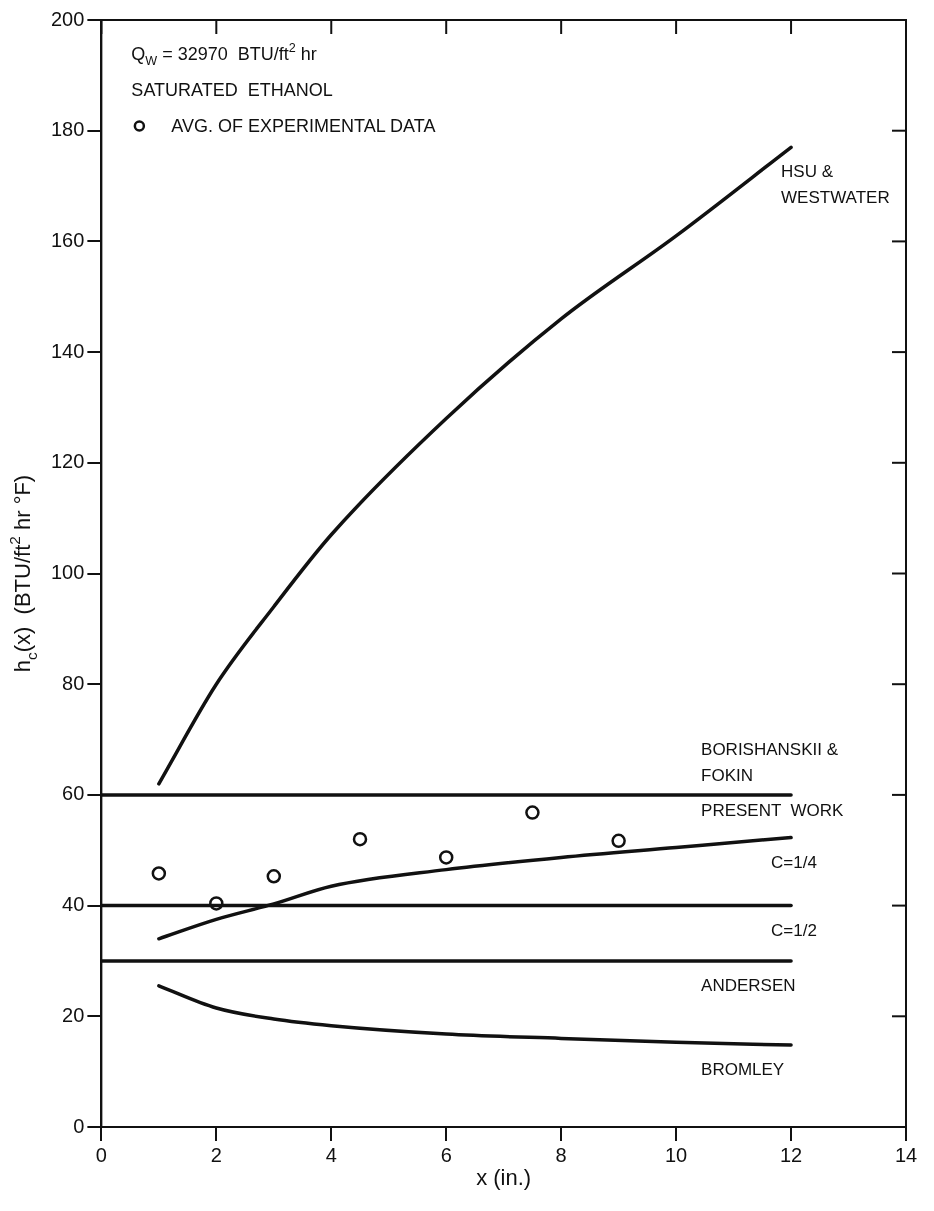 The width and height of the screenshot is (934, 1211). What do you see at coordinates (216, 1154) in the screenshot?
I see `x-tick-label: 2` at bounding box center [216, 1154].